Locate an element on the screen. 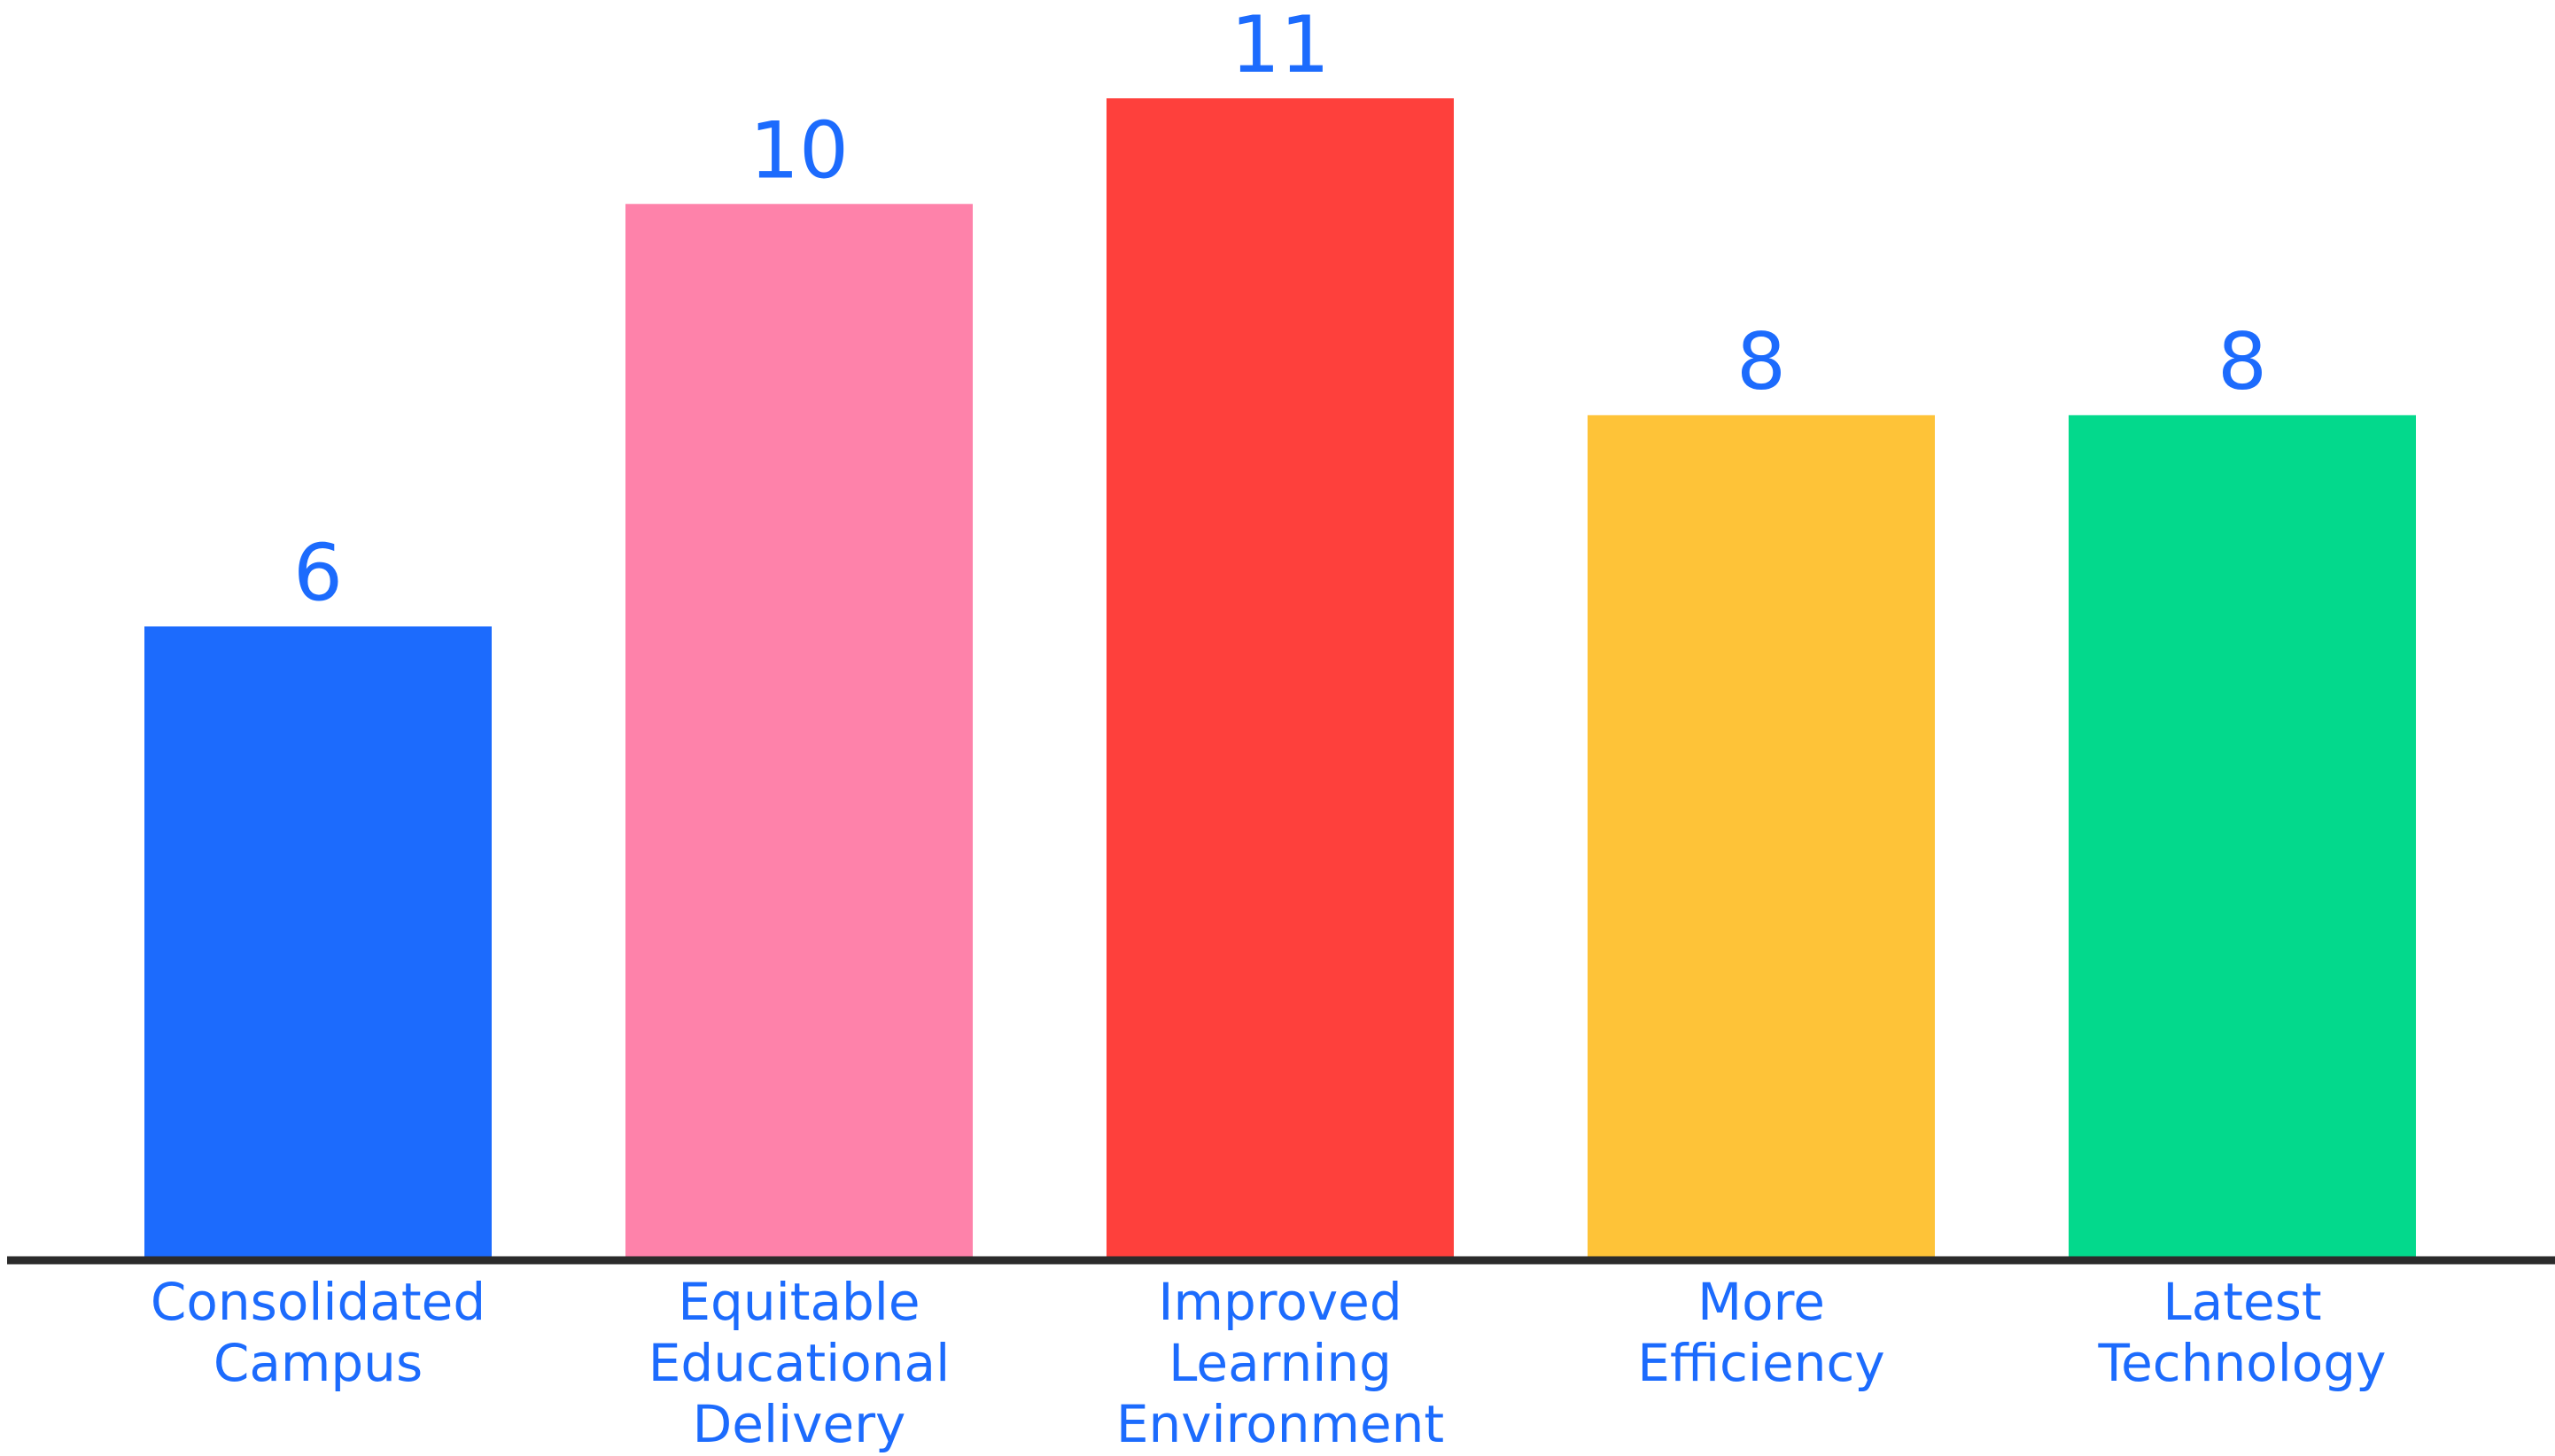  category-label-3: More Efficiency is located at coordinates (1761, 1332).